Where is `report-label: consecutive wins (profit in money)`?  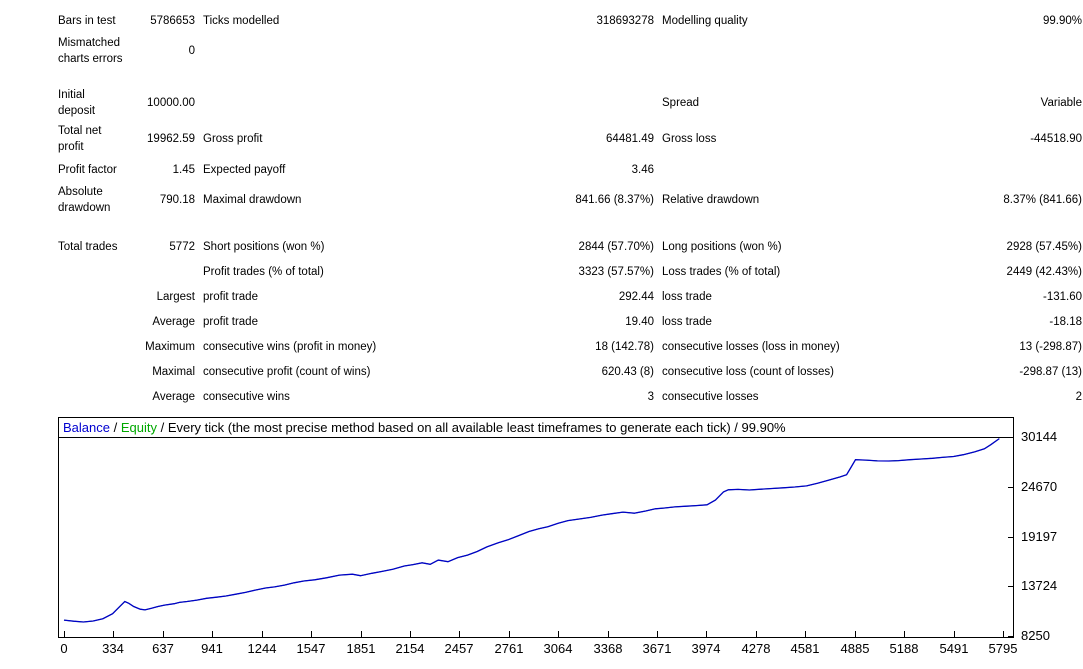
report-label: consecutive wins (profit in money) is located at coordinates (290, 346).